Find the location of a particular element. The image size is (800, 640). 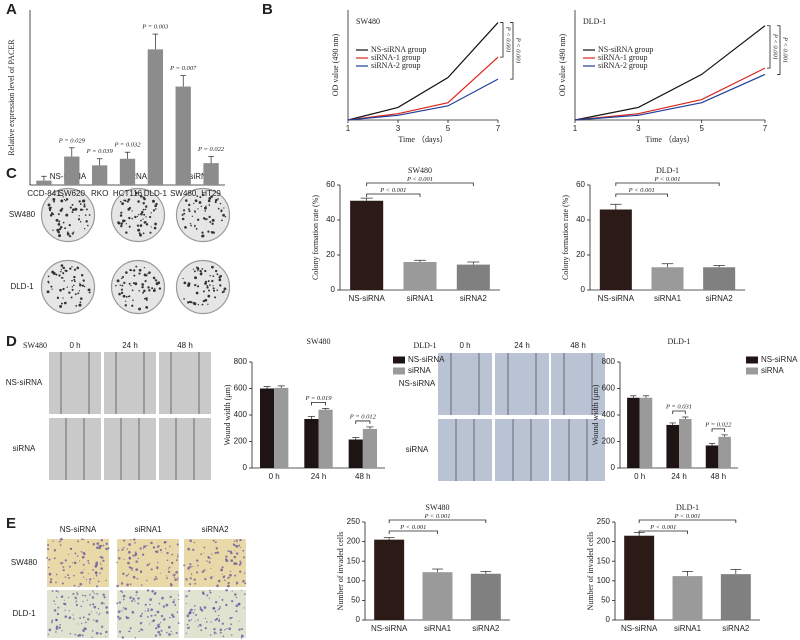

y-tick-label: 100 is located at coordinates (604, 580).